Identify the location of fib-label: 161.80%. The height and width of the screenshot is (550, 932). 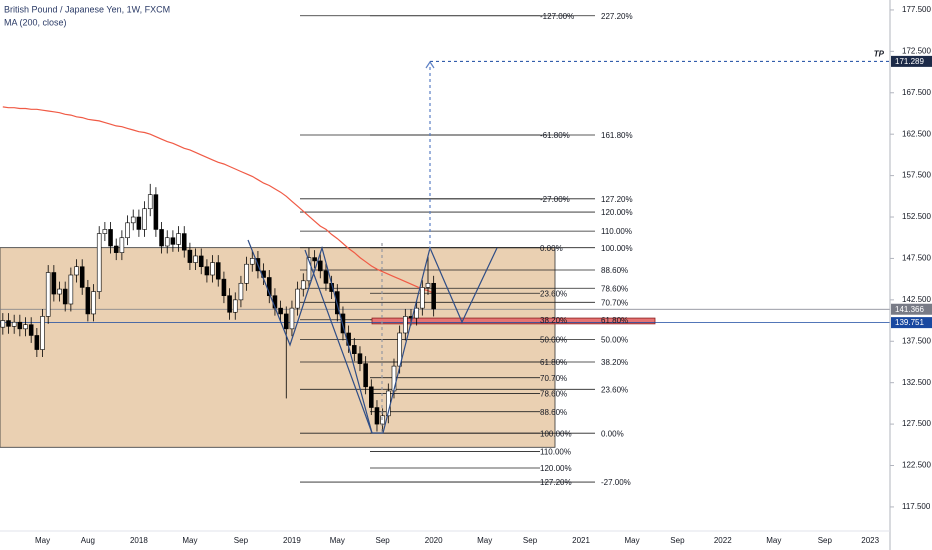
(617, 135).